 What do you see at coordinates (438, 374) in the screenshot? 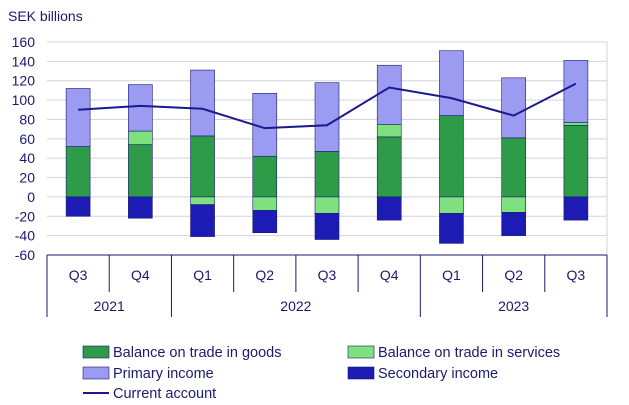
I see `legend-label: Secondary income` at bounding box center [438, 374].